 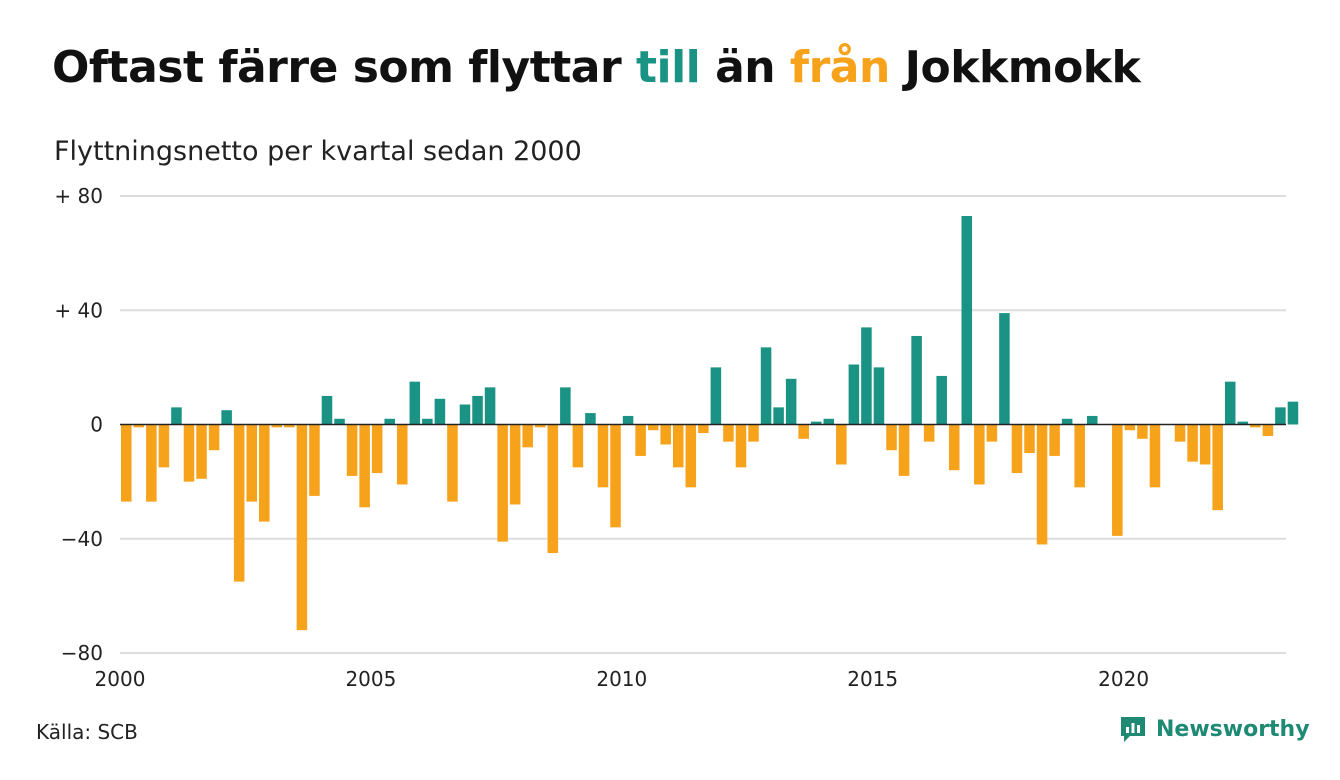 I want to click on y-tick-label: −40, so click(x=82, y=539).